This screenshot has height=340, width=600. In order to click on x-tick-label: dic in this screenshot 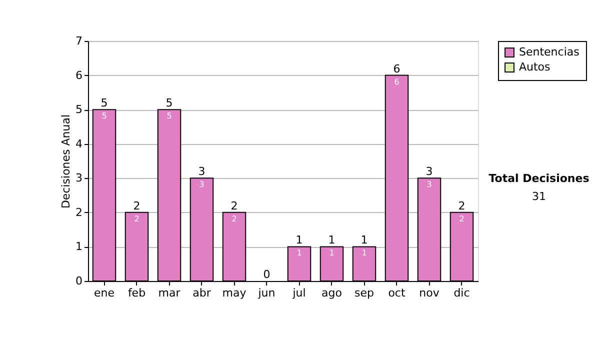, I will do `click(462, 293)`.